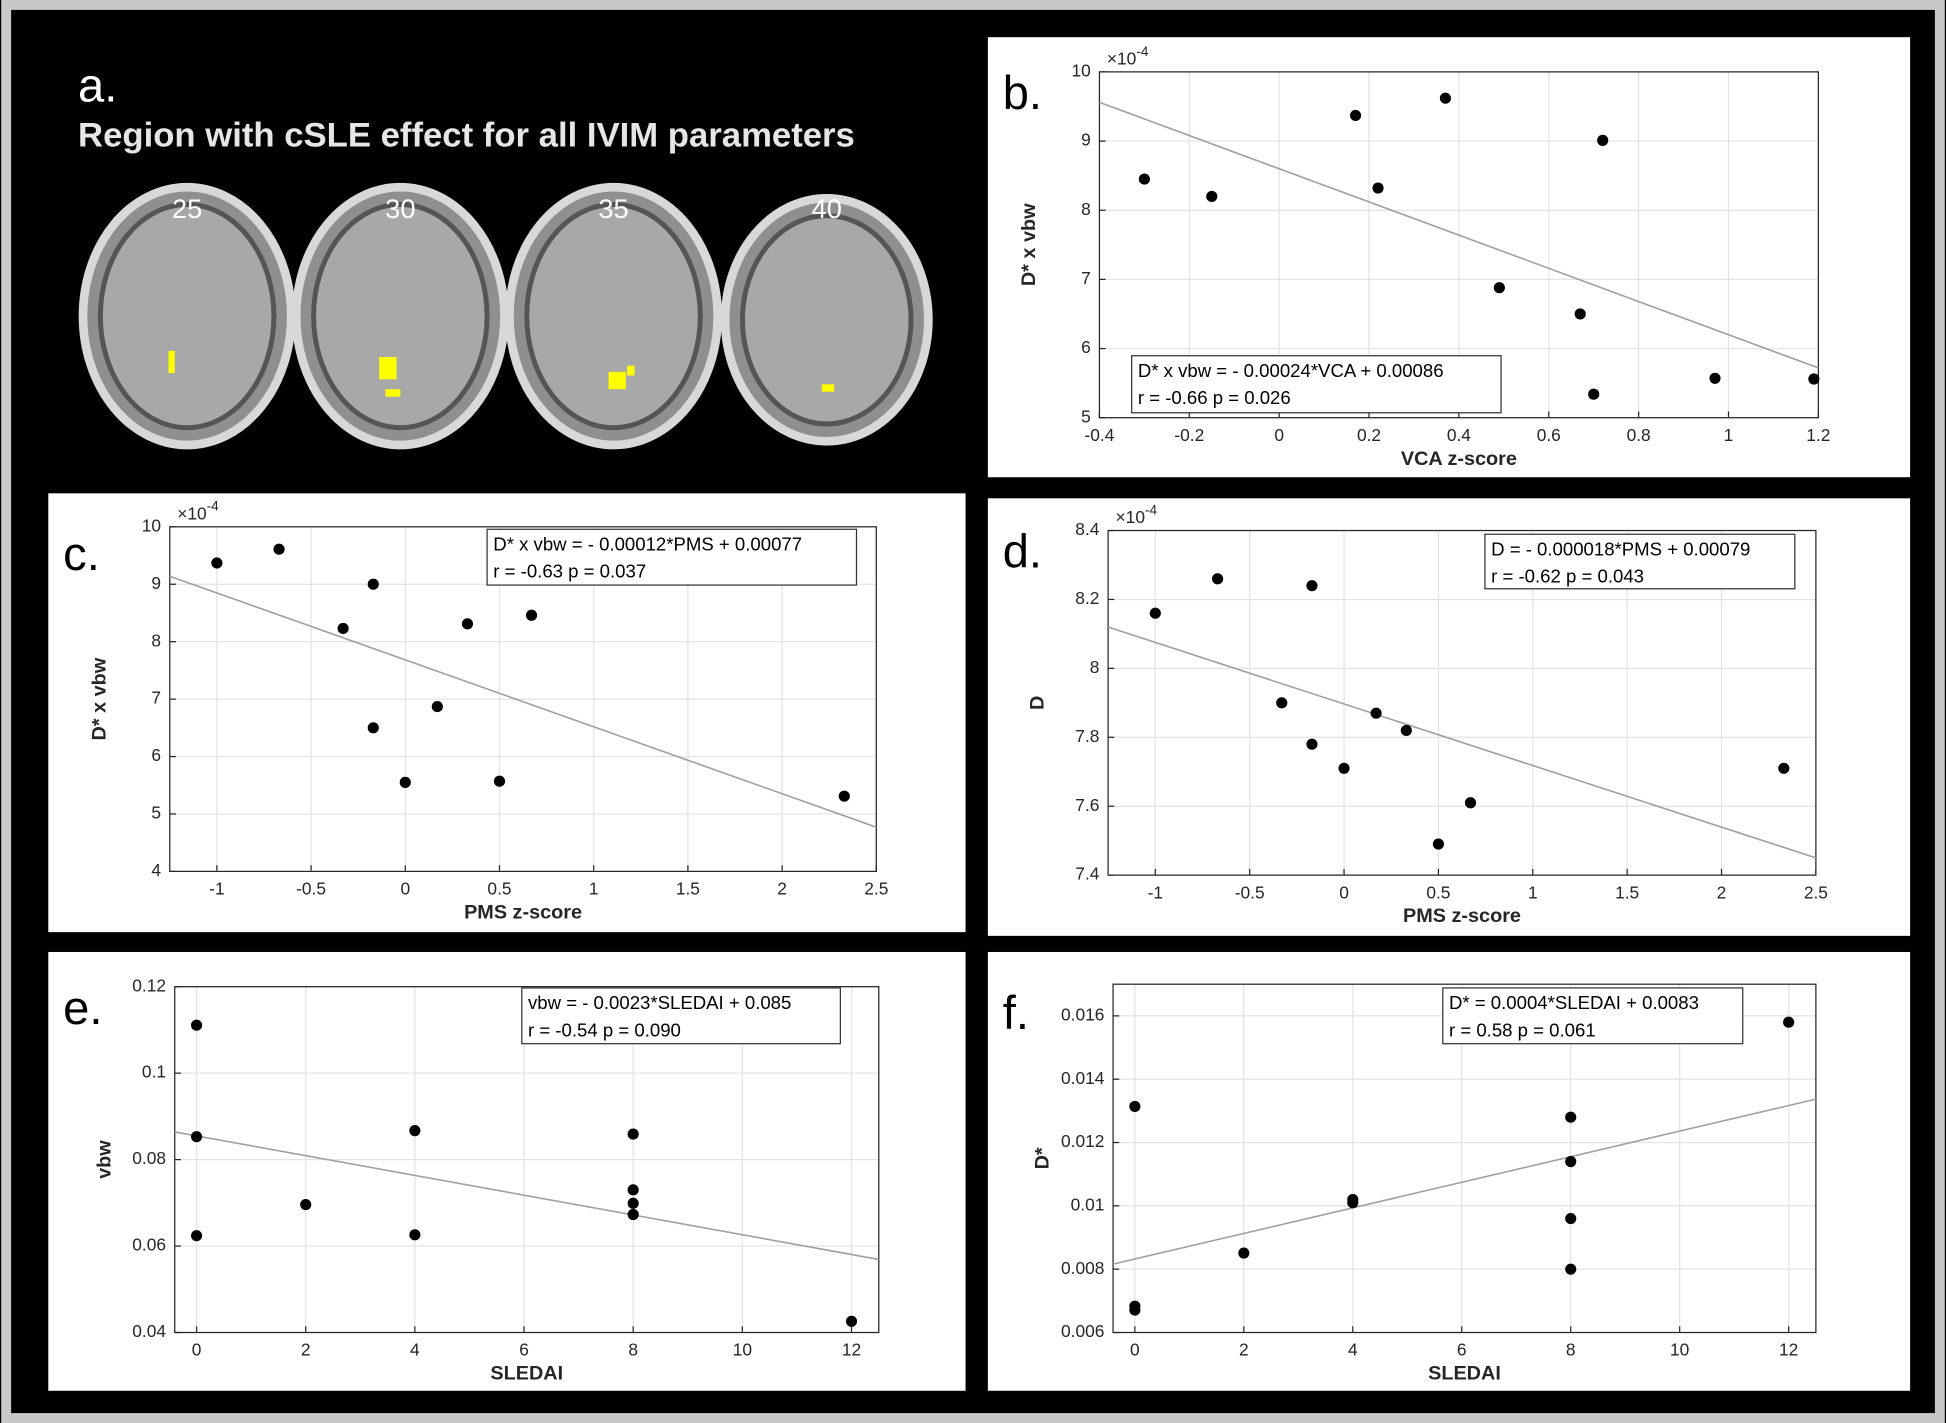 This screenshot has width=1946, height=1423. Describe the element at coordinates (1022, 551) in the screenshot. I see `panel-label: d.` at that location.